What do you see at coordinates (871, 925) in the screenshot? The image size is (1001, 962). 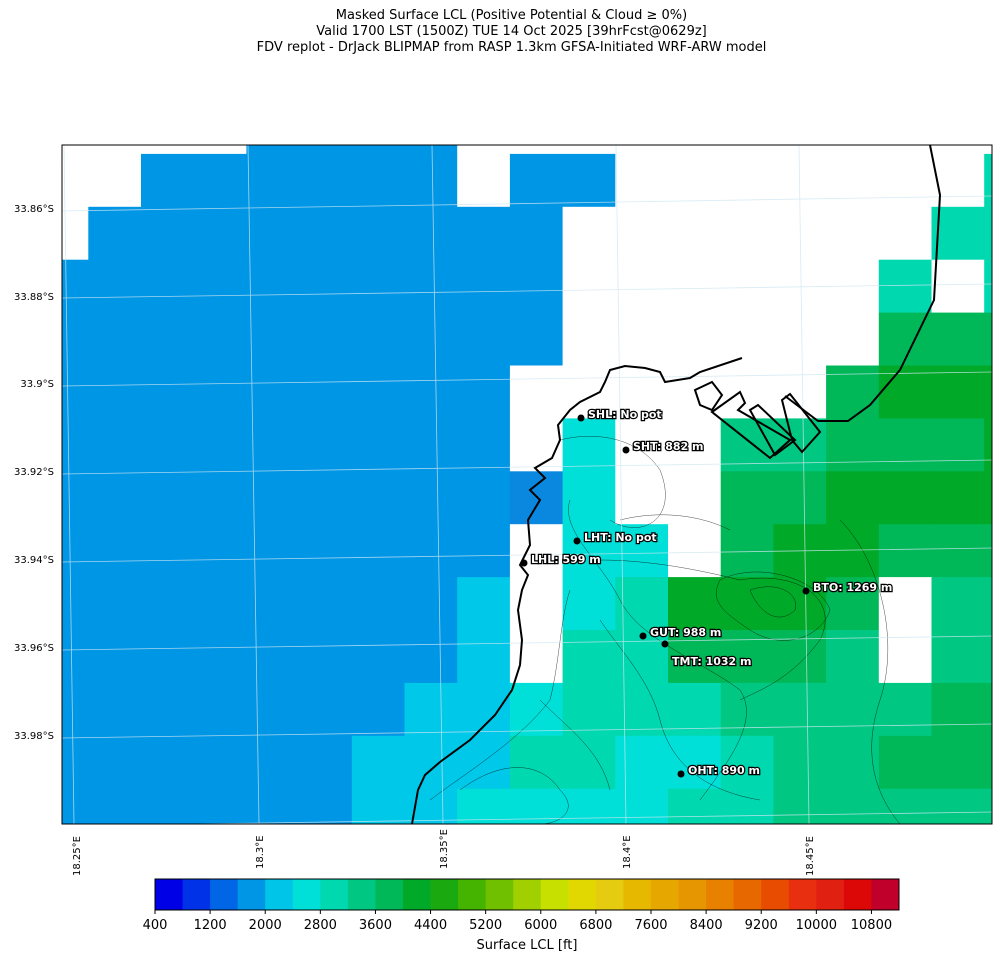 I see `colorbar-tick-label: 10800` at bounding box center [871, 925].